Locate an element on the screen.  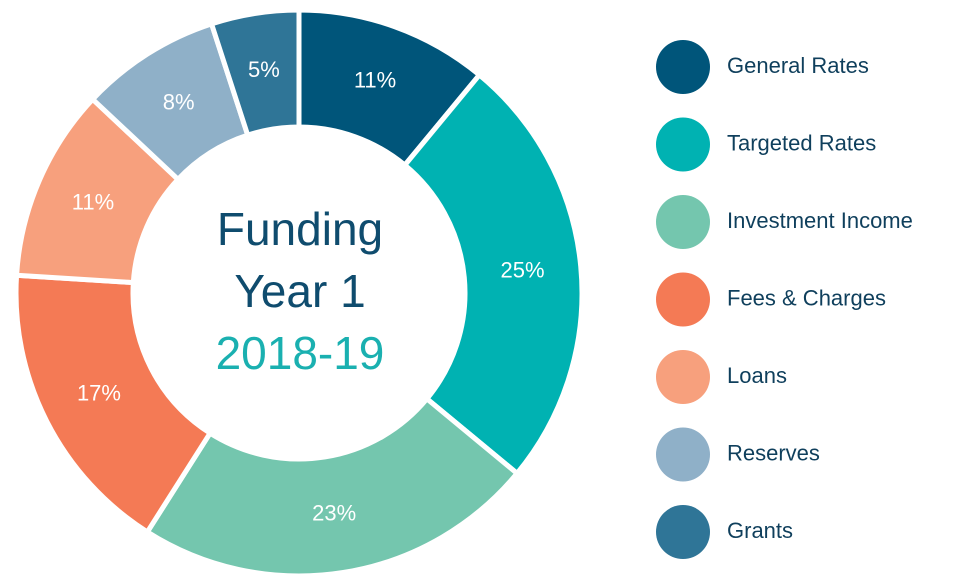
data-label: 8% is located at coordinates (179, 101).